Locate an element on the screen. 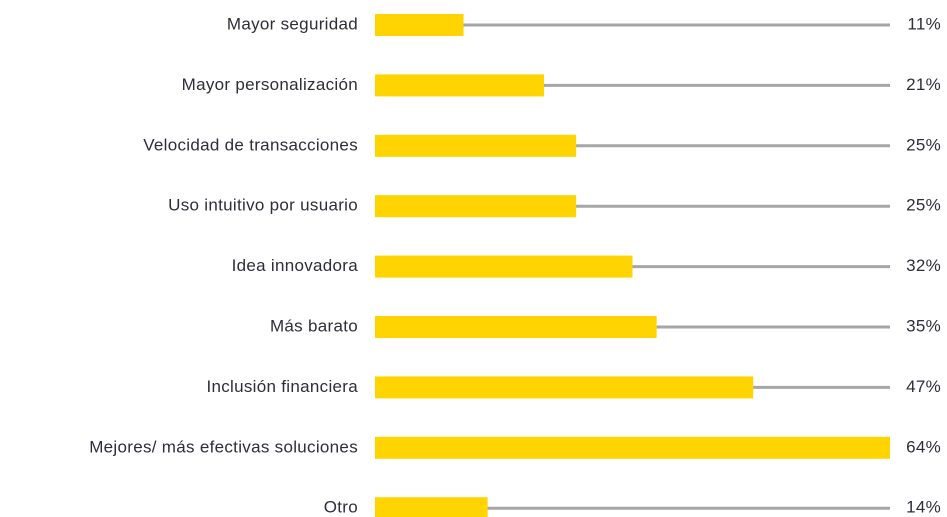 This screenshot has width=947, height=517. category-label: Otro is located at coordinates (341, 507).